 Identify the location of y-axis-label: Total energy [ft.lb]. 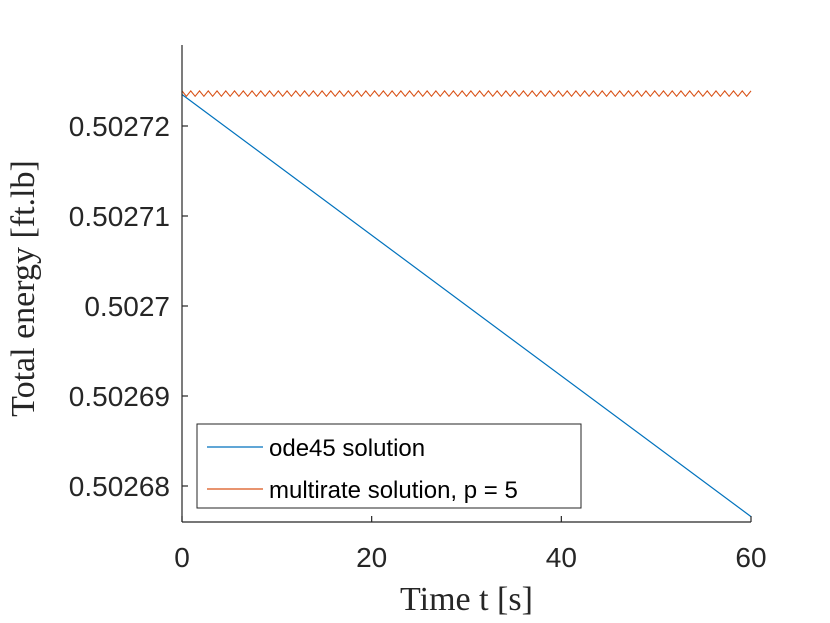
(23, 288).